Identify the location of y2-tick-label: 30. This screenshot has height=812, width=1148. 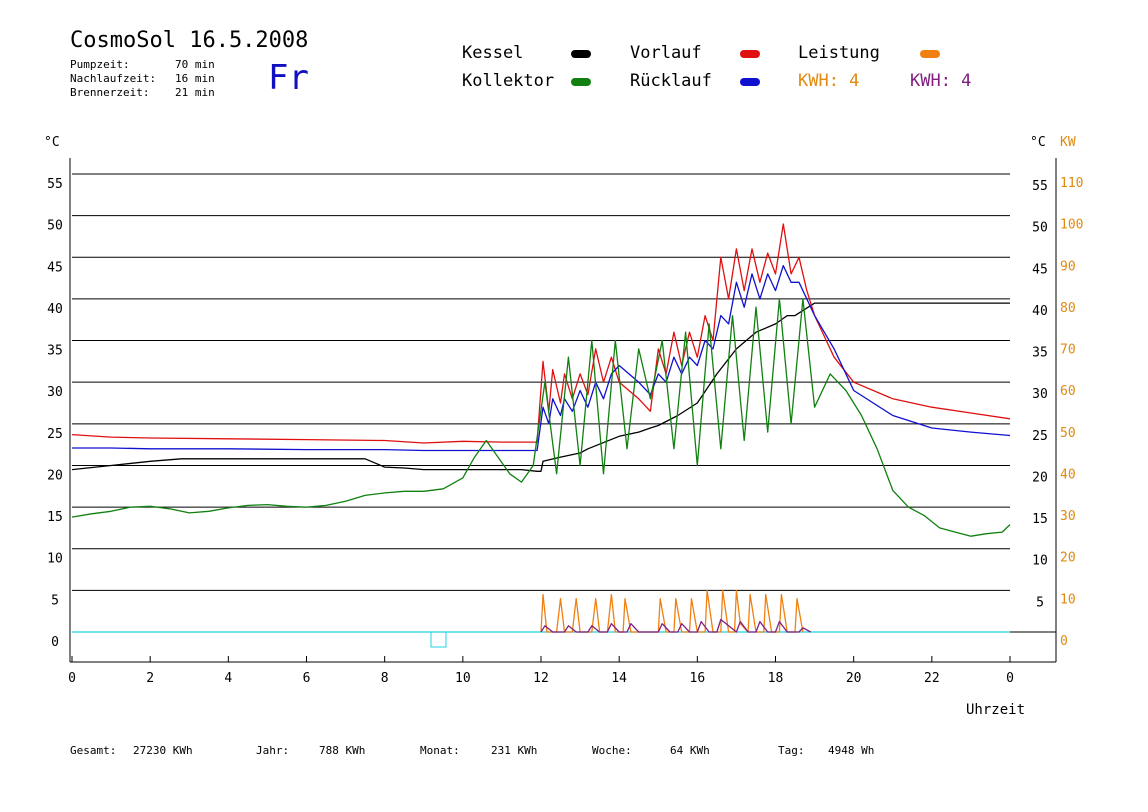
(1068, 516).